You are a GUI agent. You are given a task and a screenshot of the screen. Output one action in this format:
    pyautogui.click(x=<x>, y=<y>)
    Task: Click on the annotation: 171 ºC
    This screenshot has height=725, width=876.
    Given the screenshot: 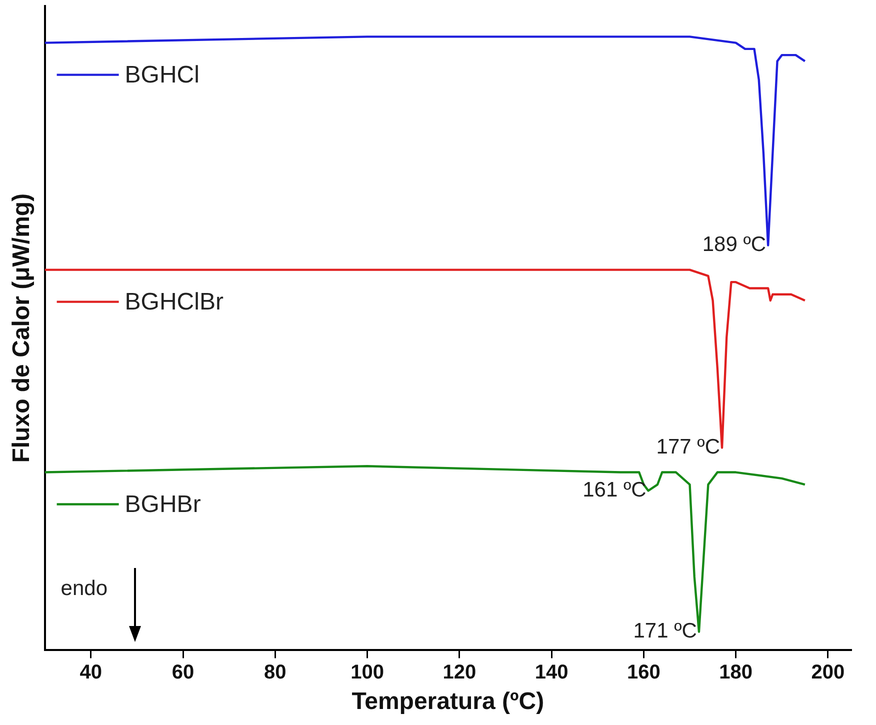 What is the action you would take?
    pyautogui.click(x=665, y=631)
    